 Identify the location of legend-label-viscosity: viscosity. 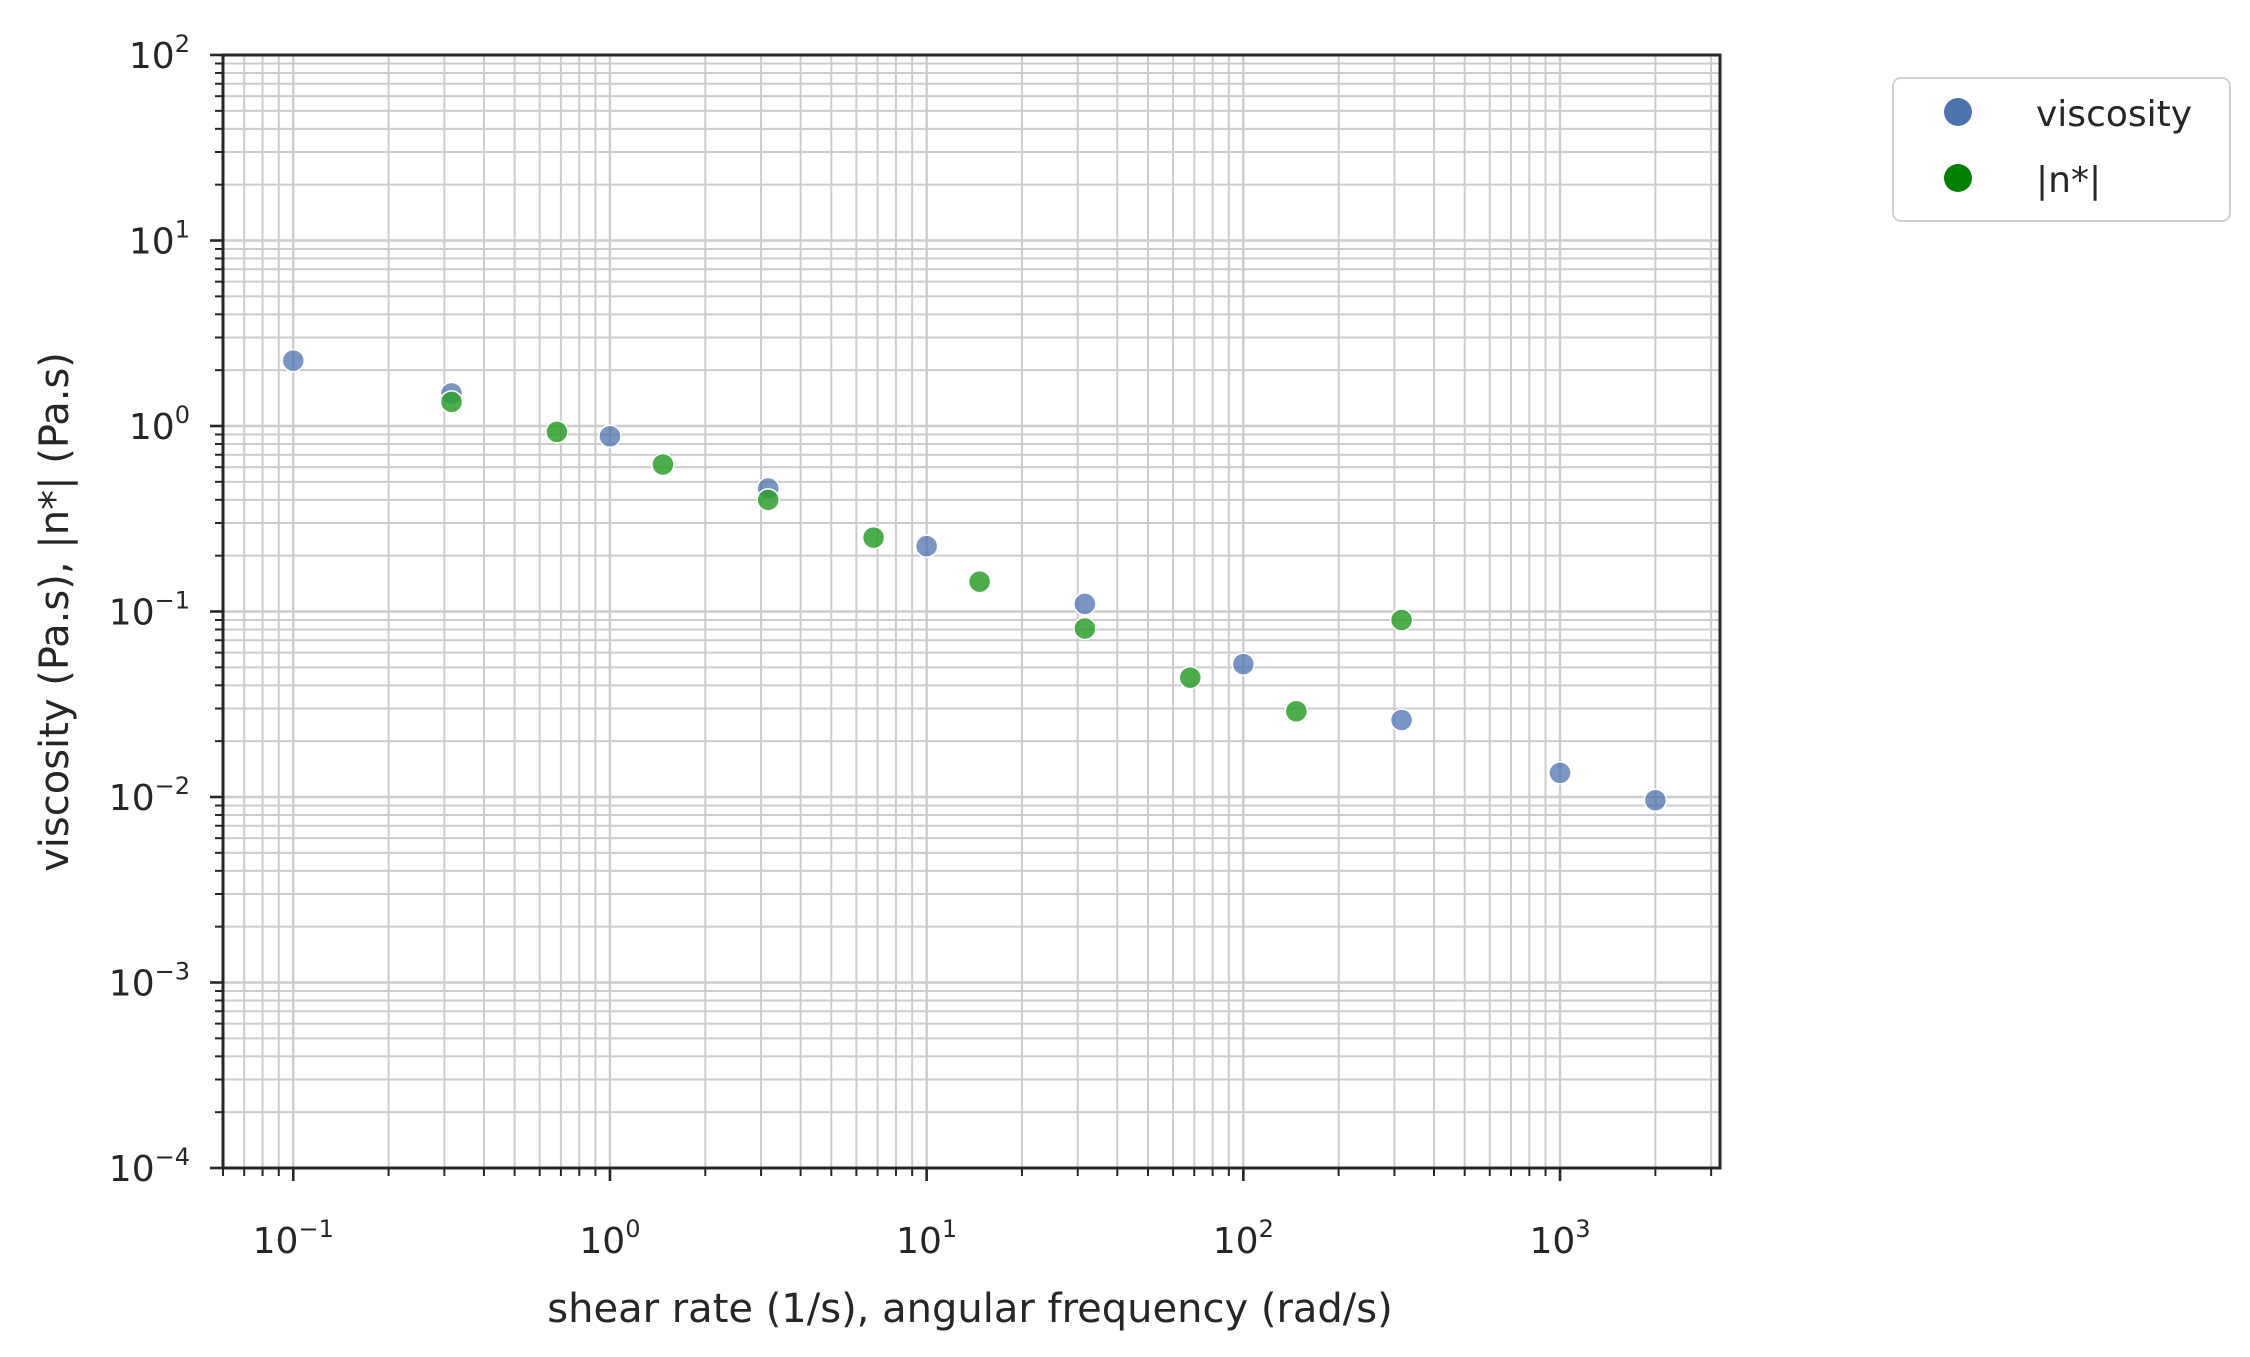
(2114, 114).